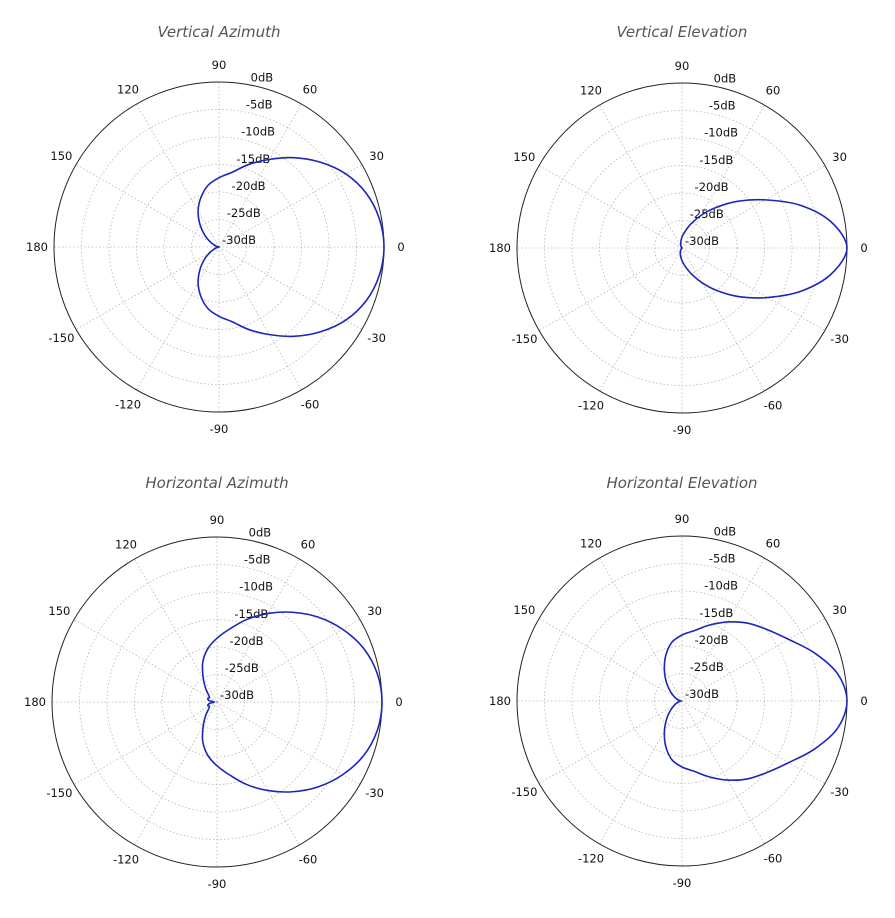 This screenshot has height=918, width=895. What do you see at coordinates (218, 32) in the screenshot?
I see `chart-title: Vertical Azimuth` at bounding box center [218, 32].